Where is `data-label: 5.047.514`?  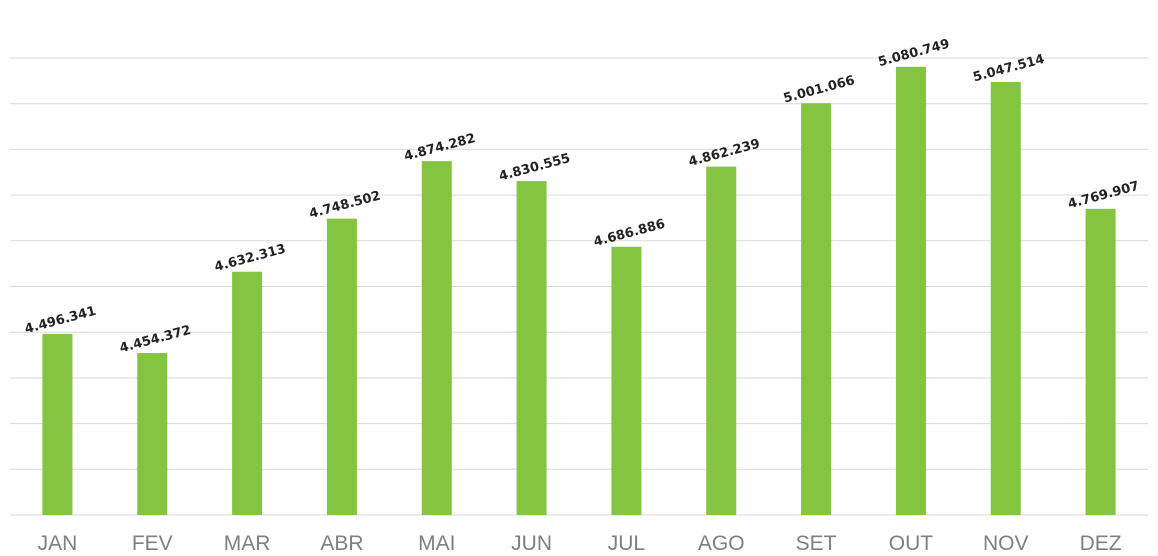 data-label: 5.047.514 is located at coordinates (1009, 68).